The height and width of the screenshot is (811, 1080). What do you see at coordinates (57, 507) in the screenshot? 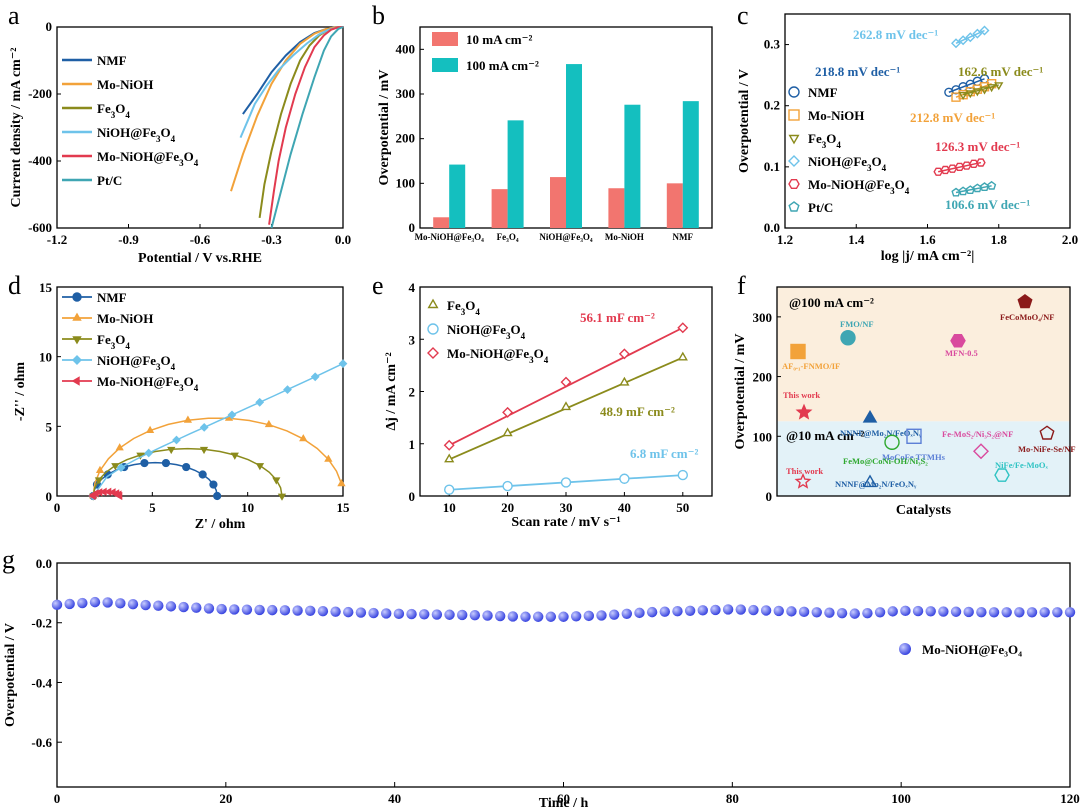
I see `x-tick-label-d: 0` at bounding box center [57, 507].